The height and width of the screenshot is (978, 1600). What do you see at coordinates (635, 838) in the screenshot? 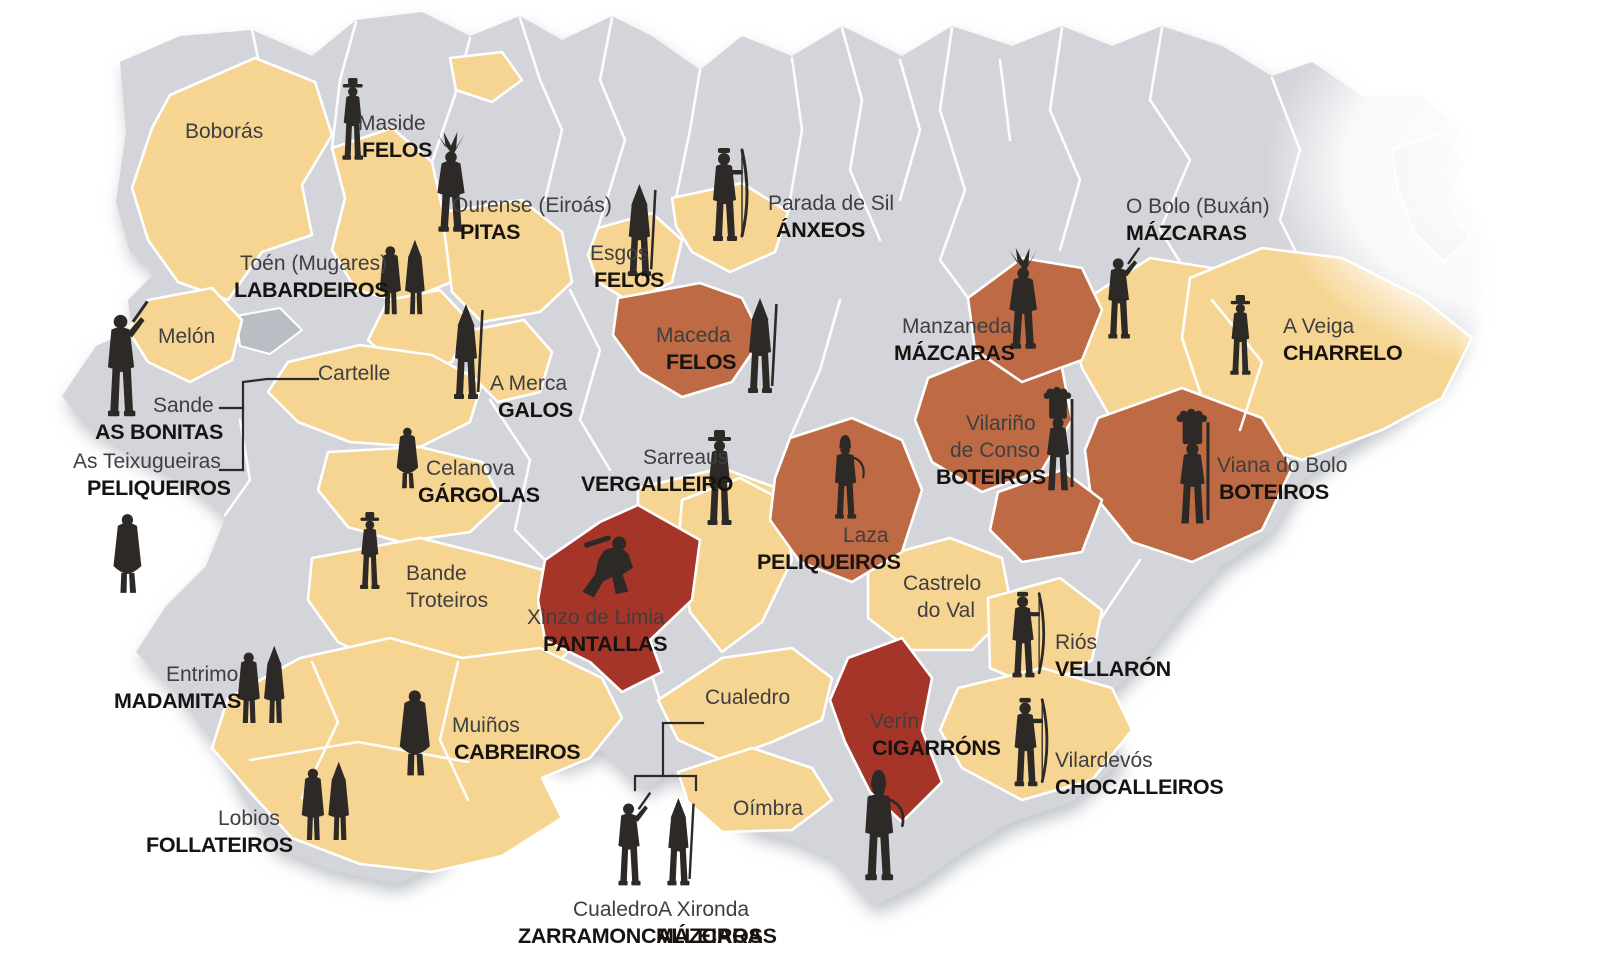
I see `zarramoncalleiro-figure` at bounding box center [635, 838].